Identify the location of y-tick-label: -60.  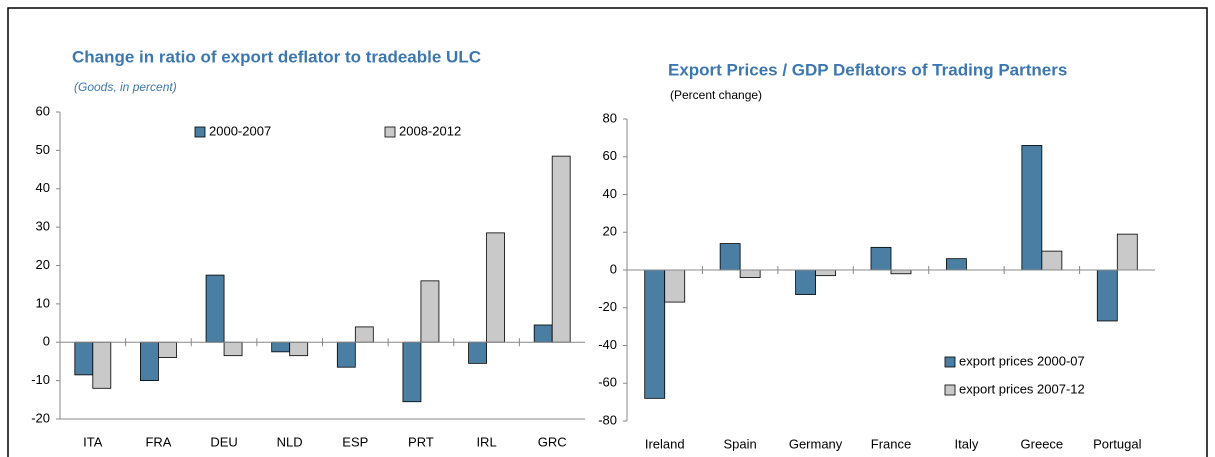
(607, 382).